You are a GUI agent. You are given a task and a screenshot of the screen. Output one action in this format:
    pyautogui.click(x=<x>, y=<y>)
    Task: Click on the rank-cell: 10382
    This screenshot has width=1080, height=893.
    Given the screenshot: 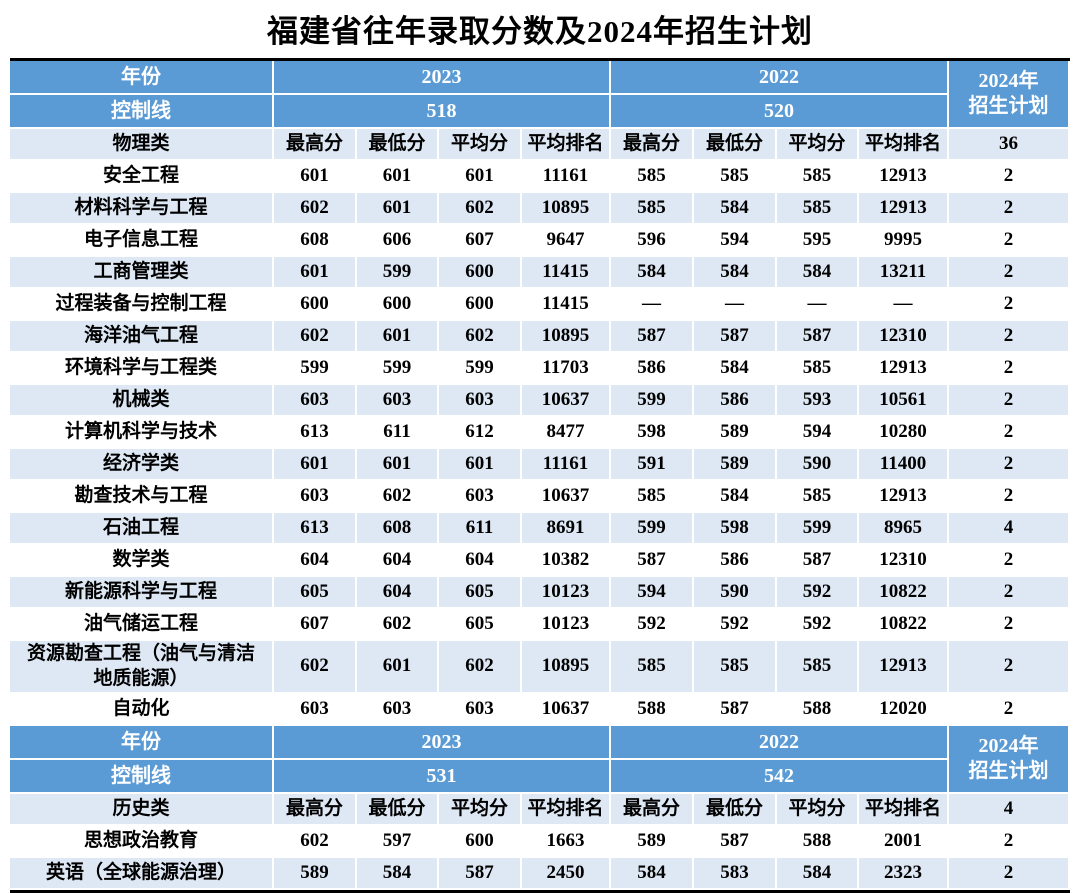 What is the action you would take?
    pyautogui.click(x=566, y=561)
    